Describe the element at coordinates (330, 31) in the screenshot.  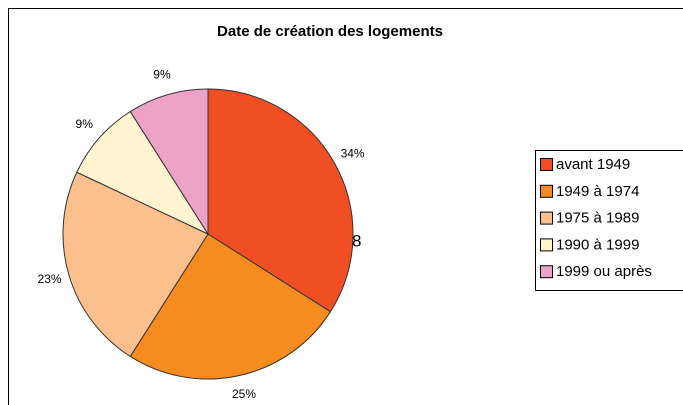
I see `chart-title: Date de création des logements` at that location.